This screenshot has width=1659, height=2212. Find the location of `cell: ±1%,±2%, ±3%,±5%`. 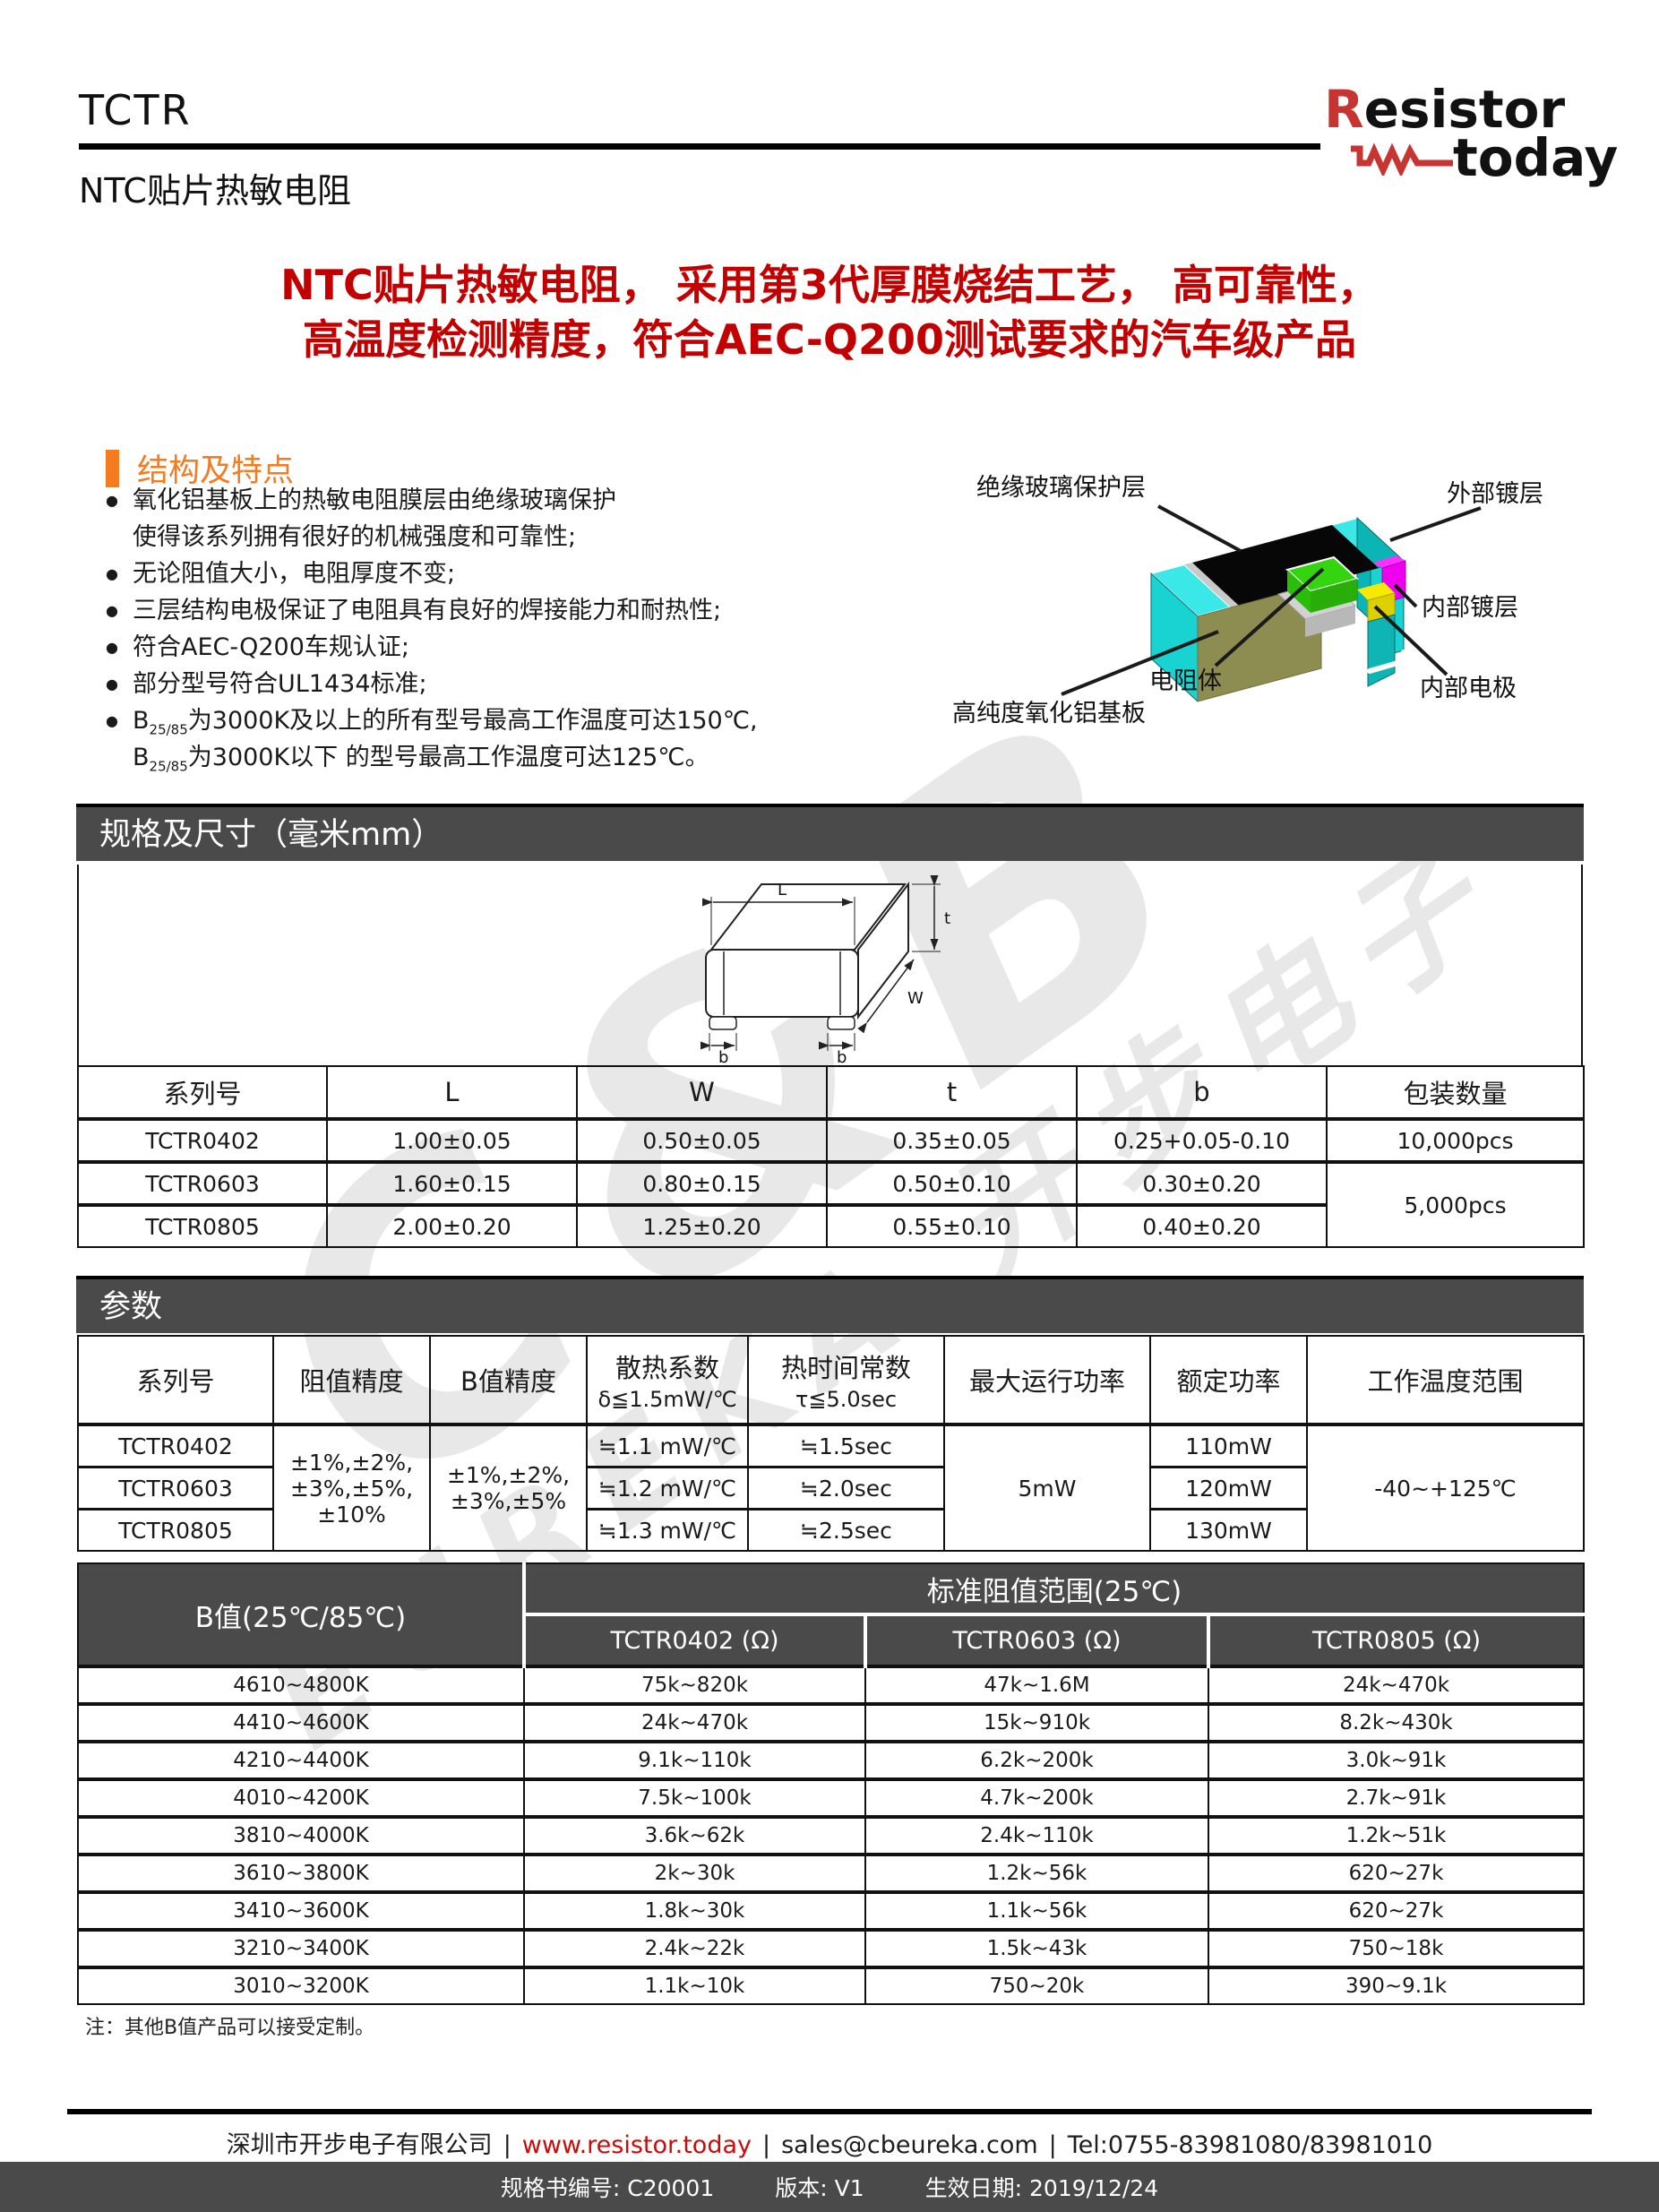

cell: ±1%,±2%, ±3%,±5% is located at coordinates (509, 1487).